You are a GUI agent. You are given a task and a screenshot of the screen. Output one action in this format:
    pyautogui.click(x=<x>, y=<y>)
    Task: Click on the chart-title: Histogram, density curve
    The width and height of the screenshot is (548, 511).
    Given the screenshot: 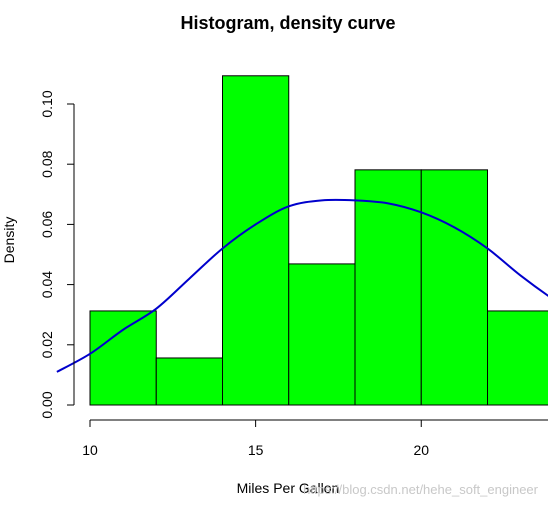 What is the action you would take?
    pyautogui.click(x=287, y=23)
    